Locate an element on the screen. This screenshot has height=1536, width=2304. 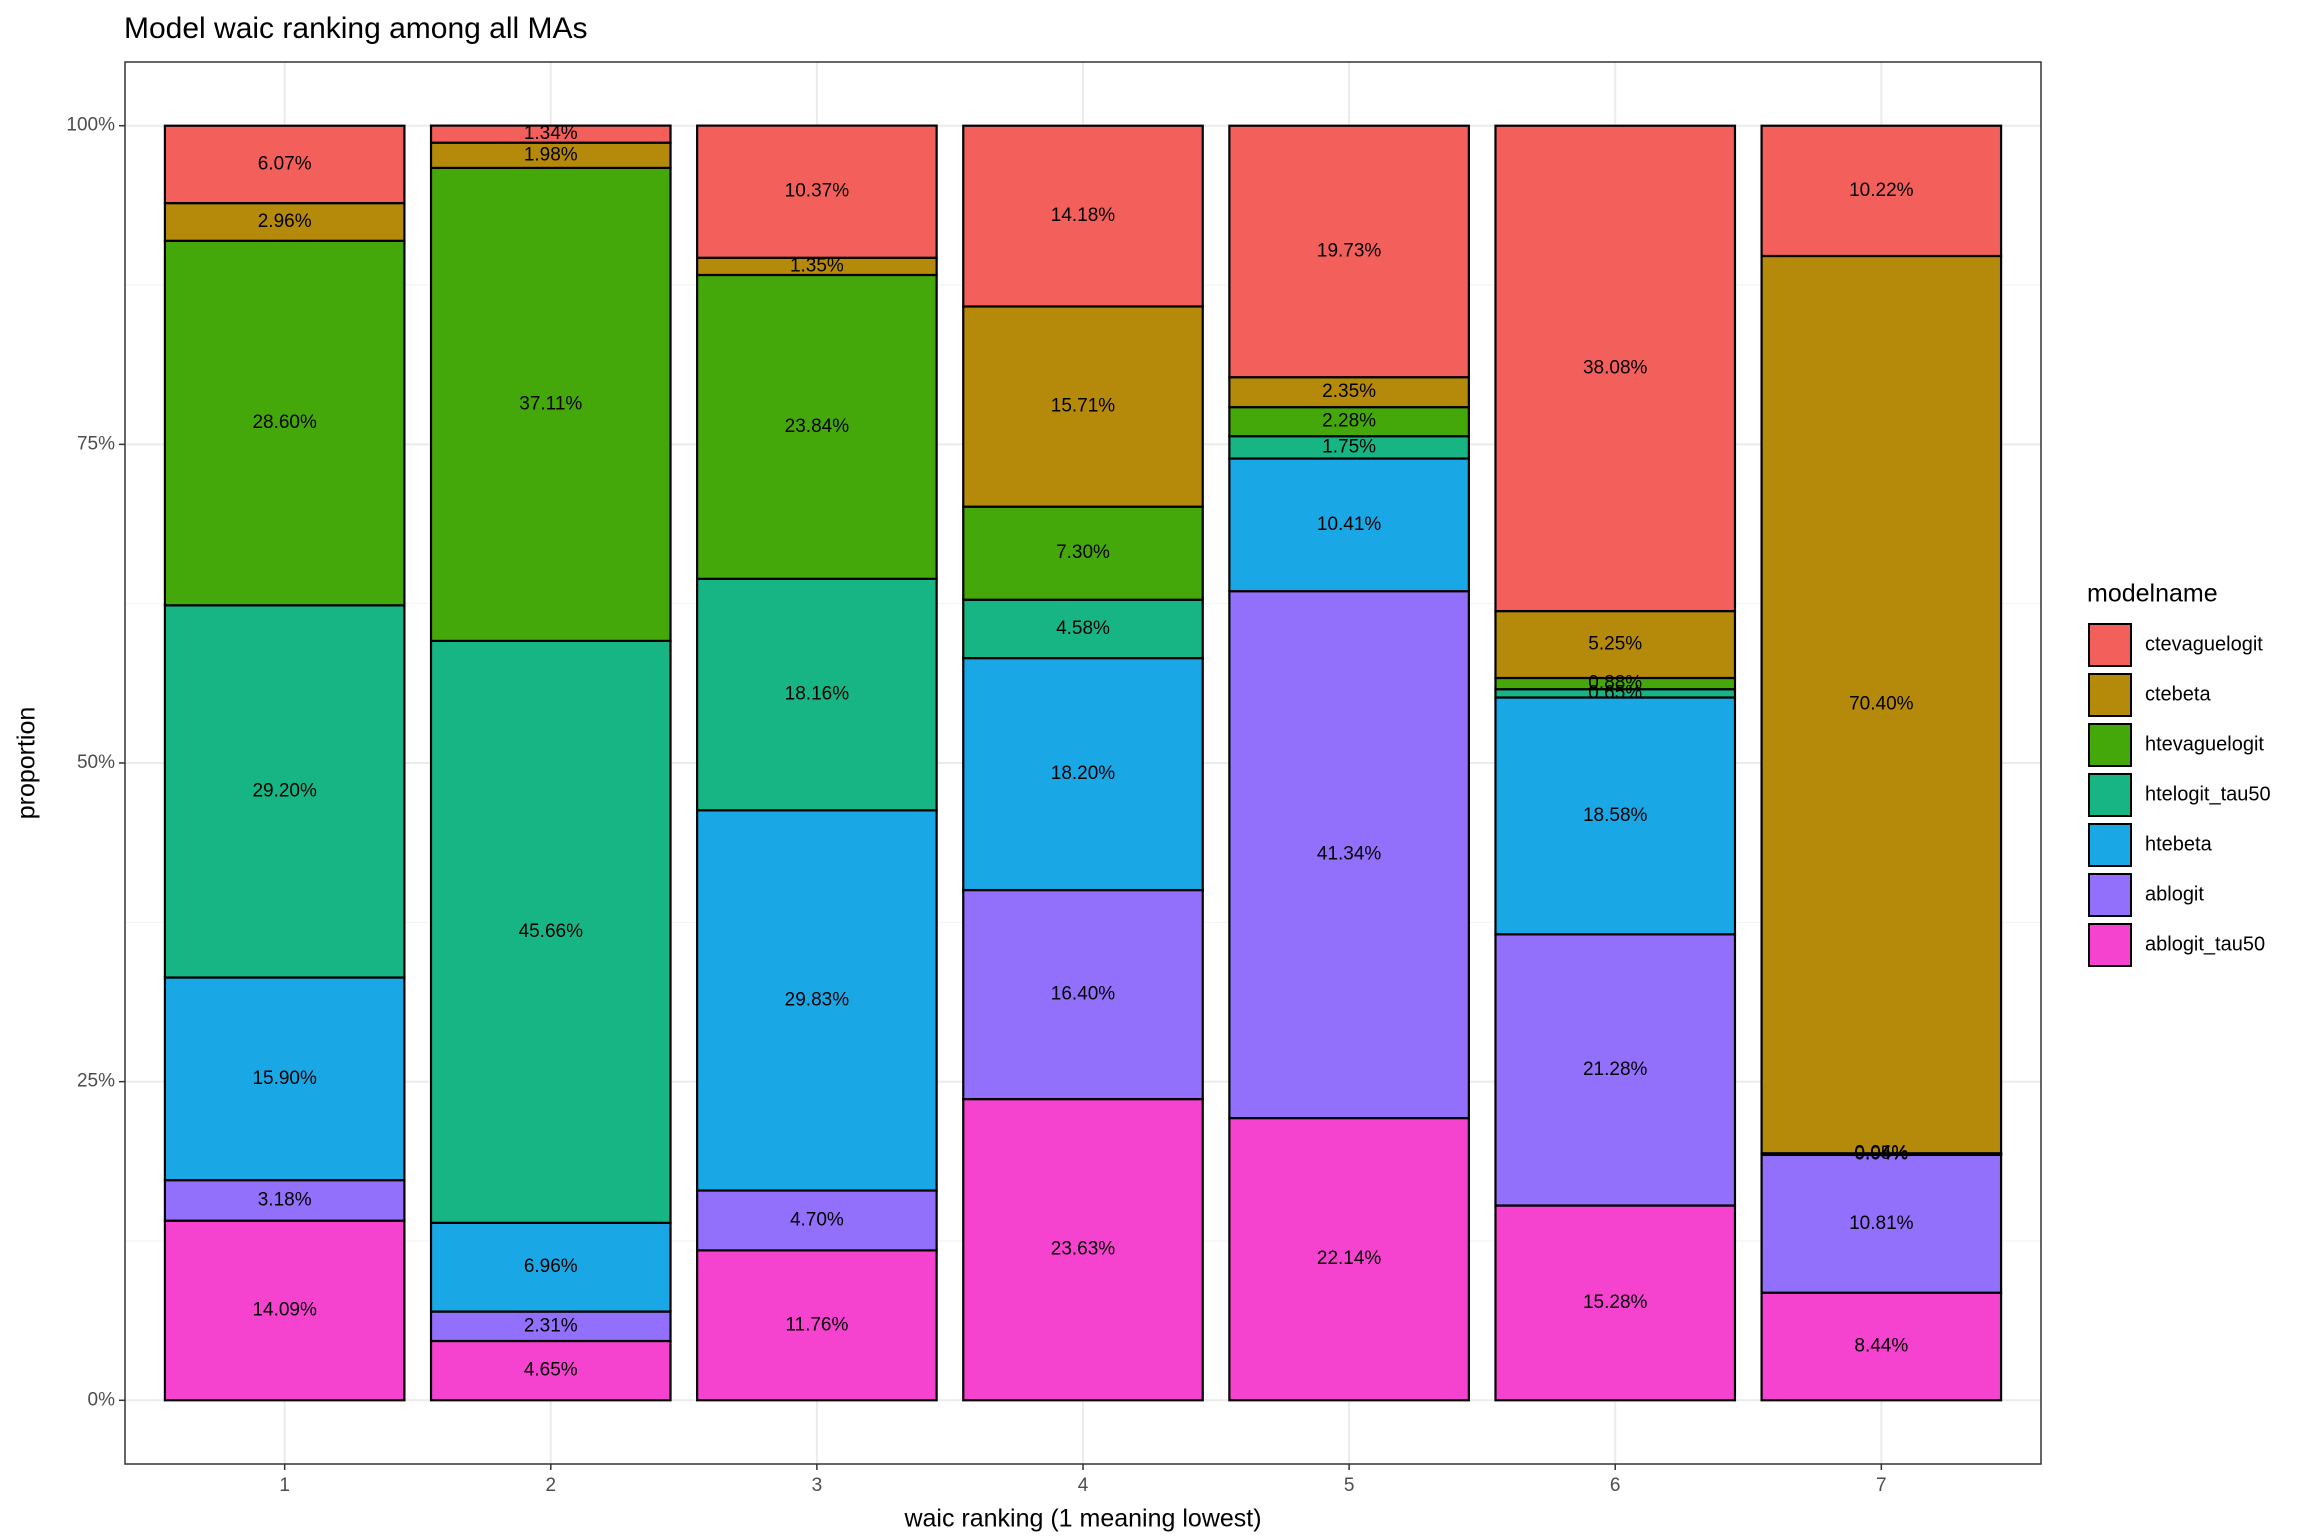
data-label: 1.34% is located at coordinates (551, 133).